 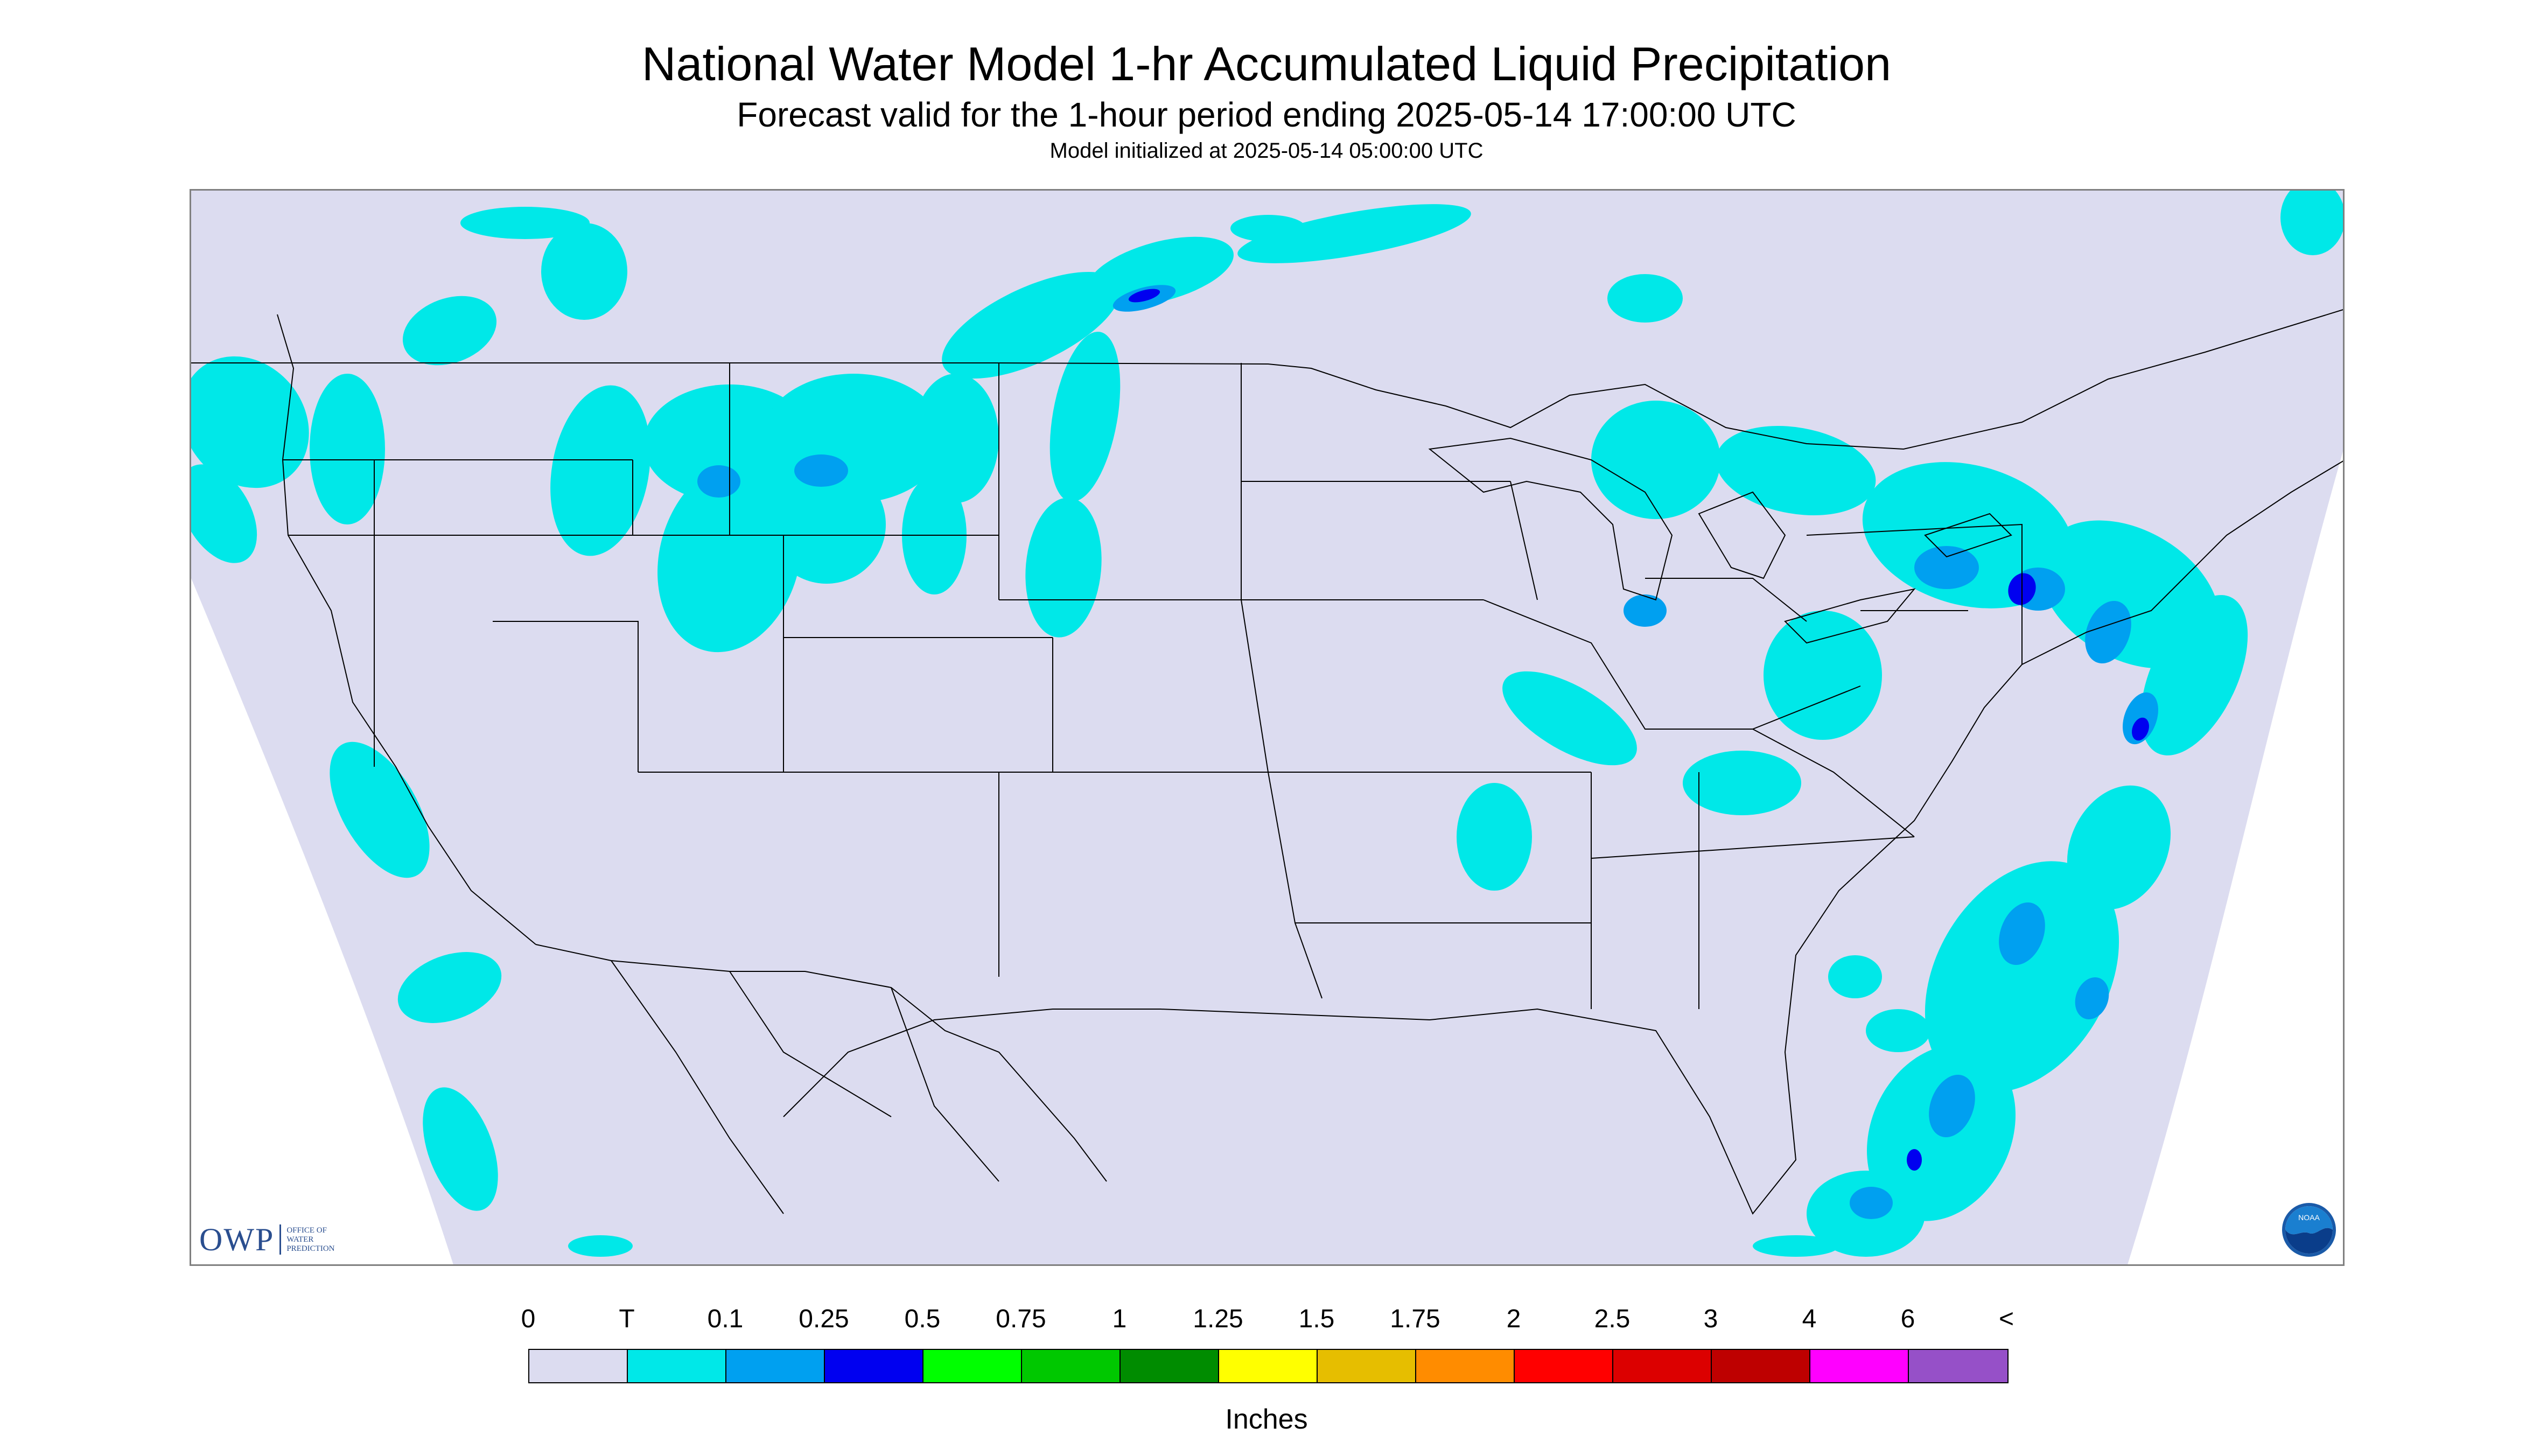 What do you see at coordinates (1514, 1319) in the screenshot?
I see `legend-tick-label: 2` at bounding box center [1514, 1319].